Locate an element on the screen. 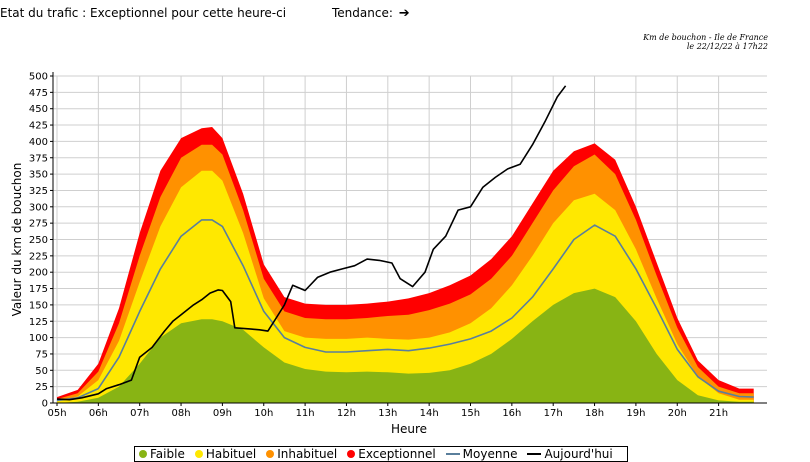  y-tick-label: 175 is located at coordinates (38, 289).